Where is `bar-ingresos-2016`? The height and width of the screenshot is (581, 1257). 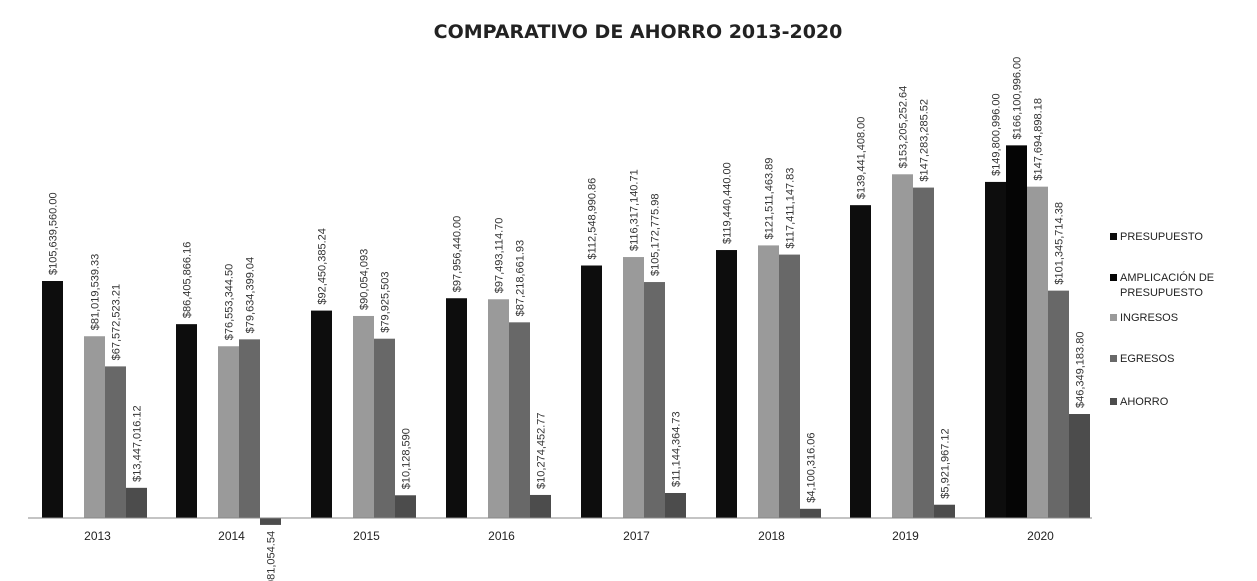 bar-ingresos-2016 is located at coordinates (498, 408).